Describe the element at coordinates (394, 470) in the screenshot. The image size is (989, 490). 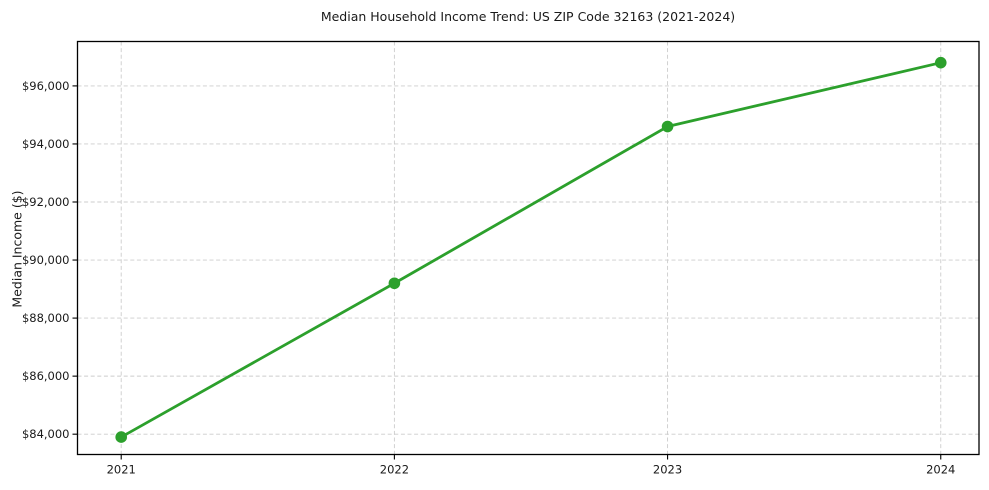
I see `x-tick-label: 2022` at that location.